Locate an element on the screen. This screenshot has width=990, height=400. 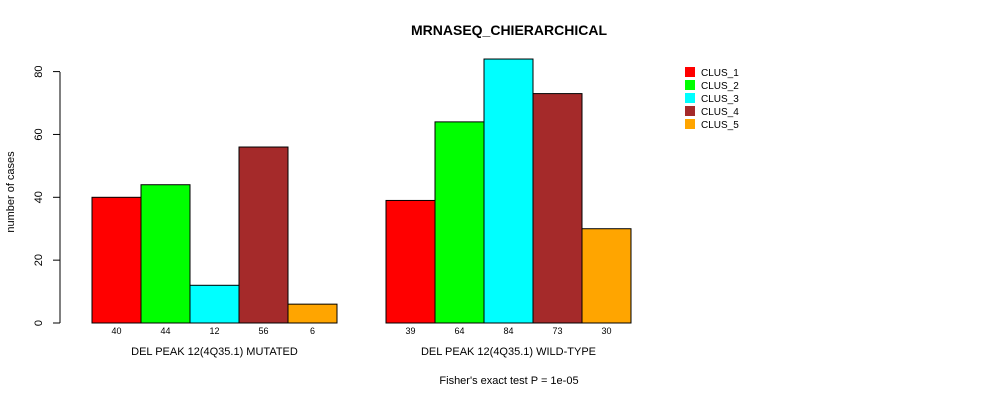
y-tick-label-20: 20 is located at coordinates (39, 260).